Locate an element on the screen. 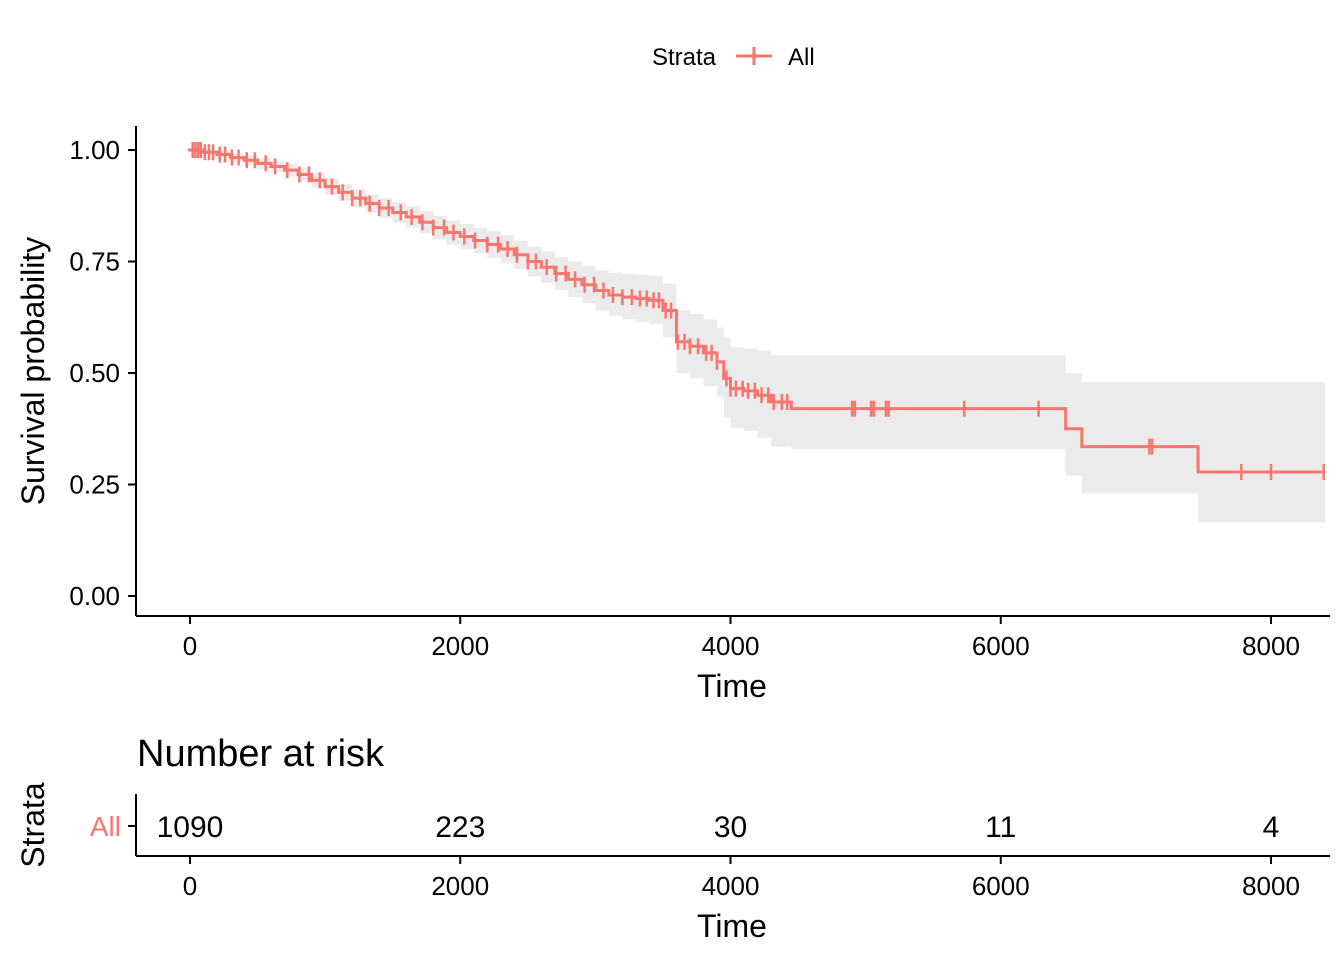 The height and width of the screenshot is (965, 1344). km-x-tick-label-2: 4000 is located at coordinates (731, 646).